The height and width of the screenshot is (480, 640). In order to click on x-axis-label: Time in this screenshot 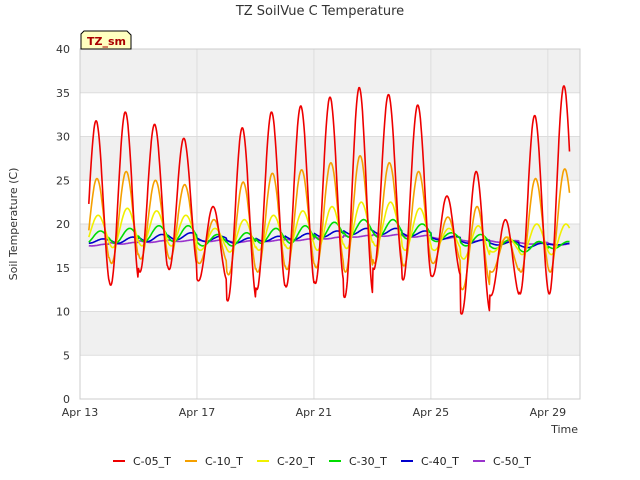, I will do `click(564, 429)`.